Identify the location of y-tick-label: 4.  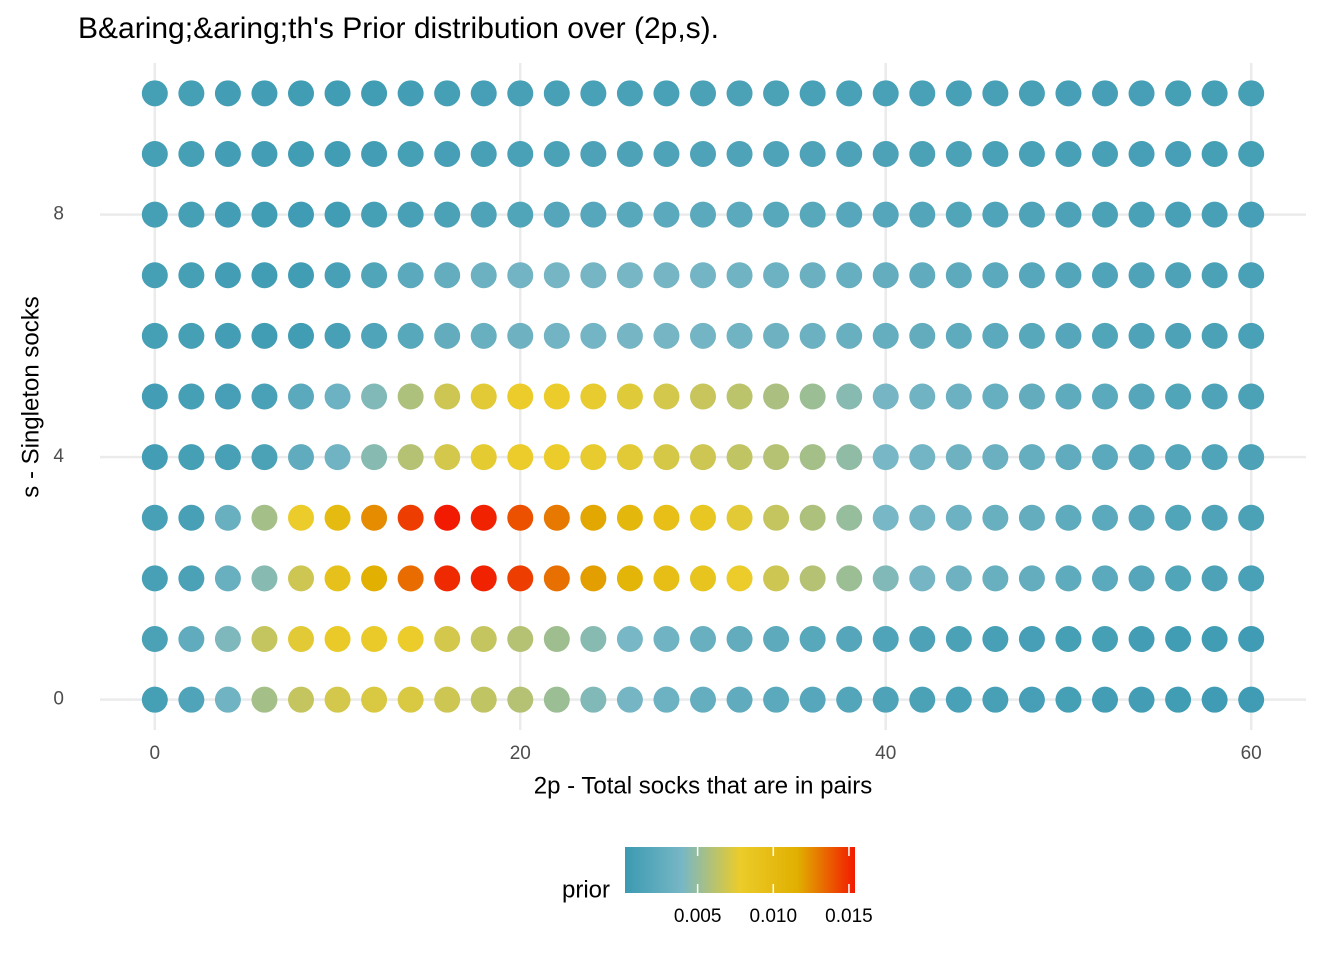
(58, 456).